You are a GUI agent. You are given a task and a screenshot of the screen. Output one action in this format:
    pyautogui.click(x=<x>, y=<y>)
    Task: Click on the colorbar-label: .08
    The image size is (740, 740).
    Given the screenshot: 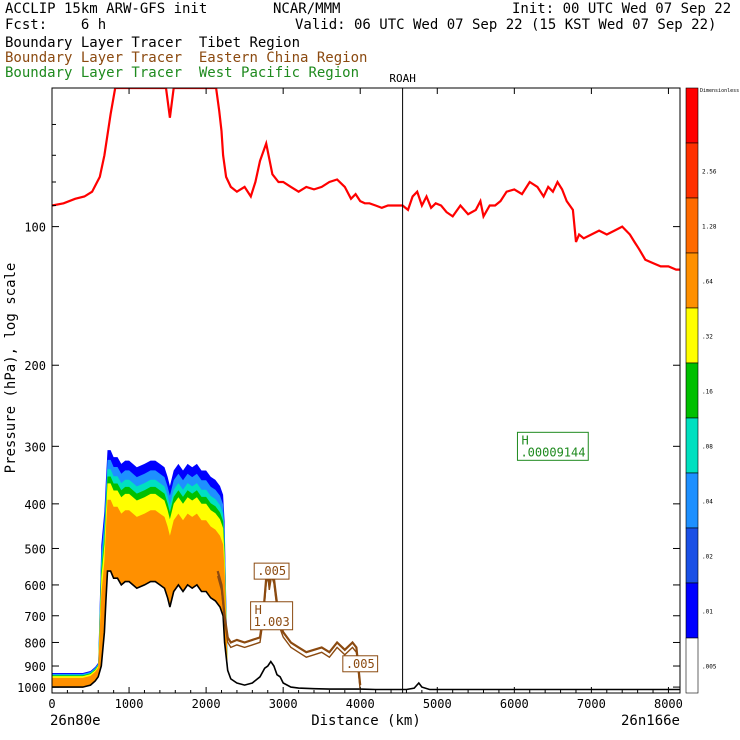 What is the action you would take?
    pyautogui.click(x=707, y=447)
    